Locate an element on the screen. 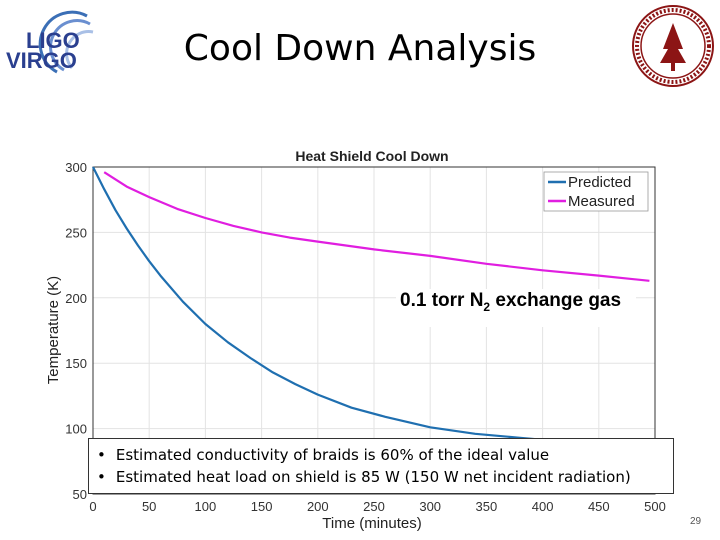 The image size is (720, 540). x-tick-label: 450 is located at coordinates (599, 506).